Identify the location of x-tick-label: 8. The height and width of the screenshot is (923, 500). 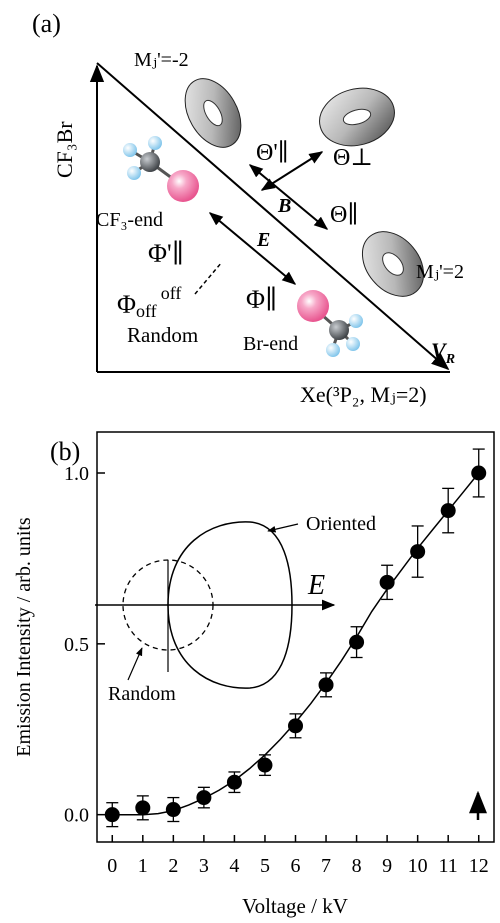
(357, 866).